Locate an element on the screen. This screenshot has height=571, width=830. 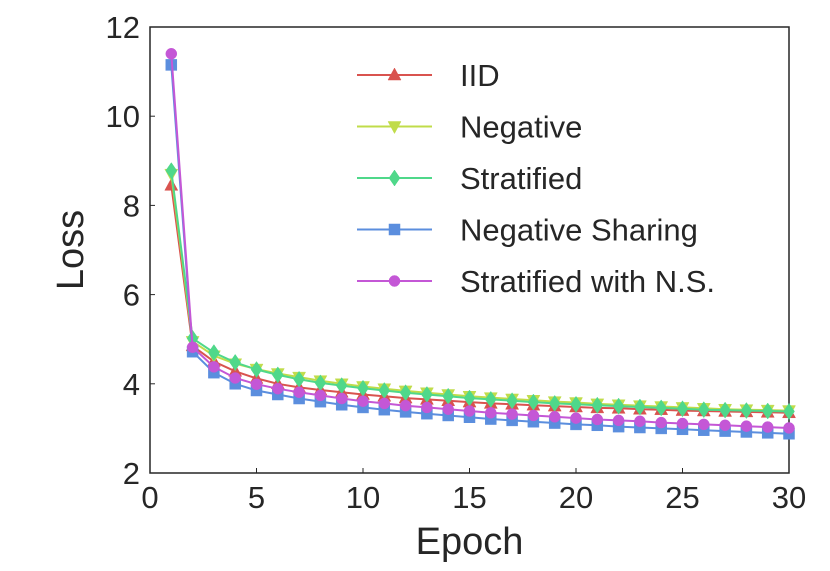
legend-label: Negative is located at coordinates (521, 127).